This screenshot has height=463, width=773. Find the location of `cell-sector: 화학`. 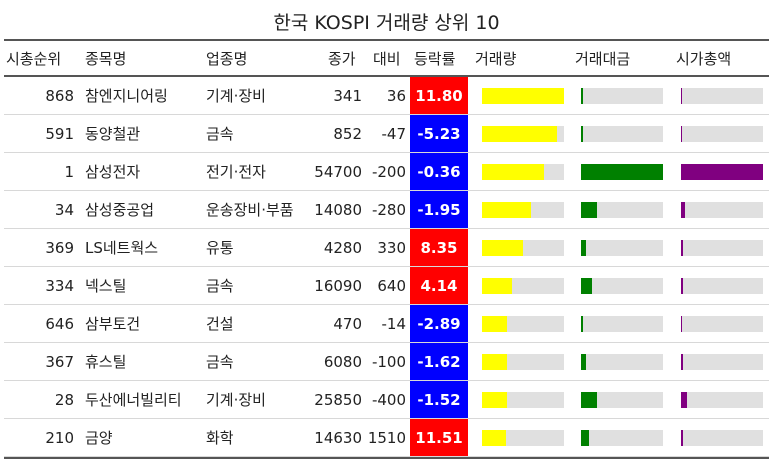

cell-sector: 화학 is located at coordinates (220, 438).